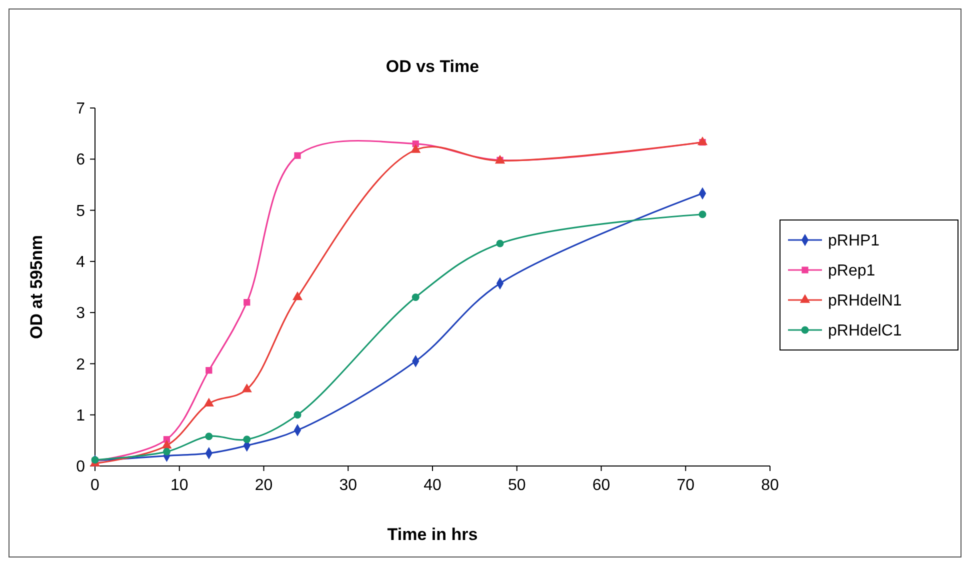 The width and height of the screenshot is (970, 567). Describe the element at coordinates (81, 211) in the screenshot. I see `y-tick-label: 5` at that location.